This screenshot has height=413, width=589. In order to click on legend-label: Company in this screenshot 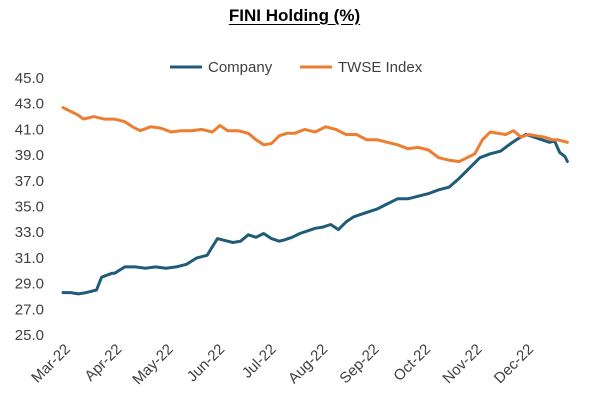, I will do `click(240, 67)`.